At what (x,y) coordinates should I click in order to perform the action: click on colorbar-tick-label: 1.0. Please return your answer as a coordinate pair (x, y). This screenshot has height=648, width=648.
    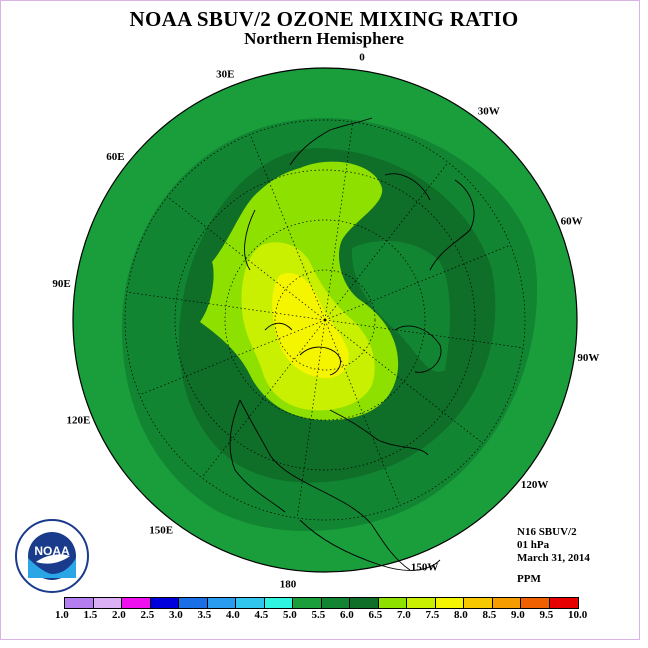
    Looking at the image, I should click on (62, 615).